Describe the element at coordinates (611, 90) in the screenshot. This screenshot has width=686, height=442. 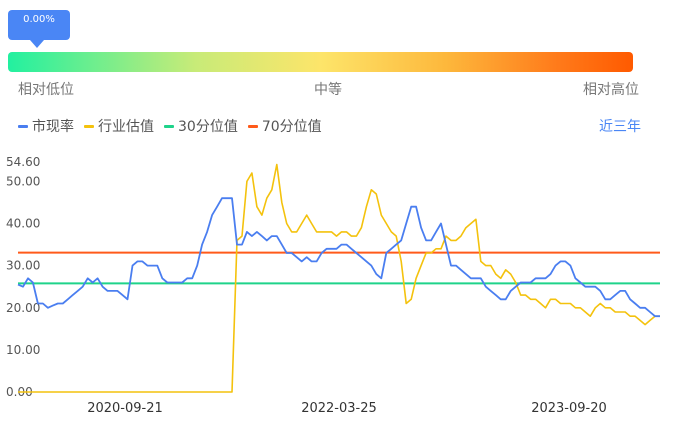
I see `gauge-high-label: 相对高位` at that location.